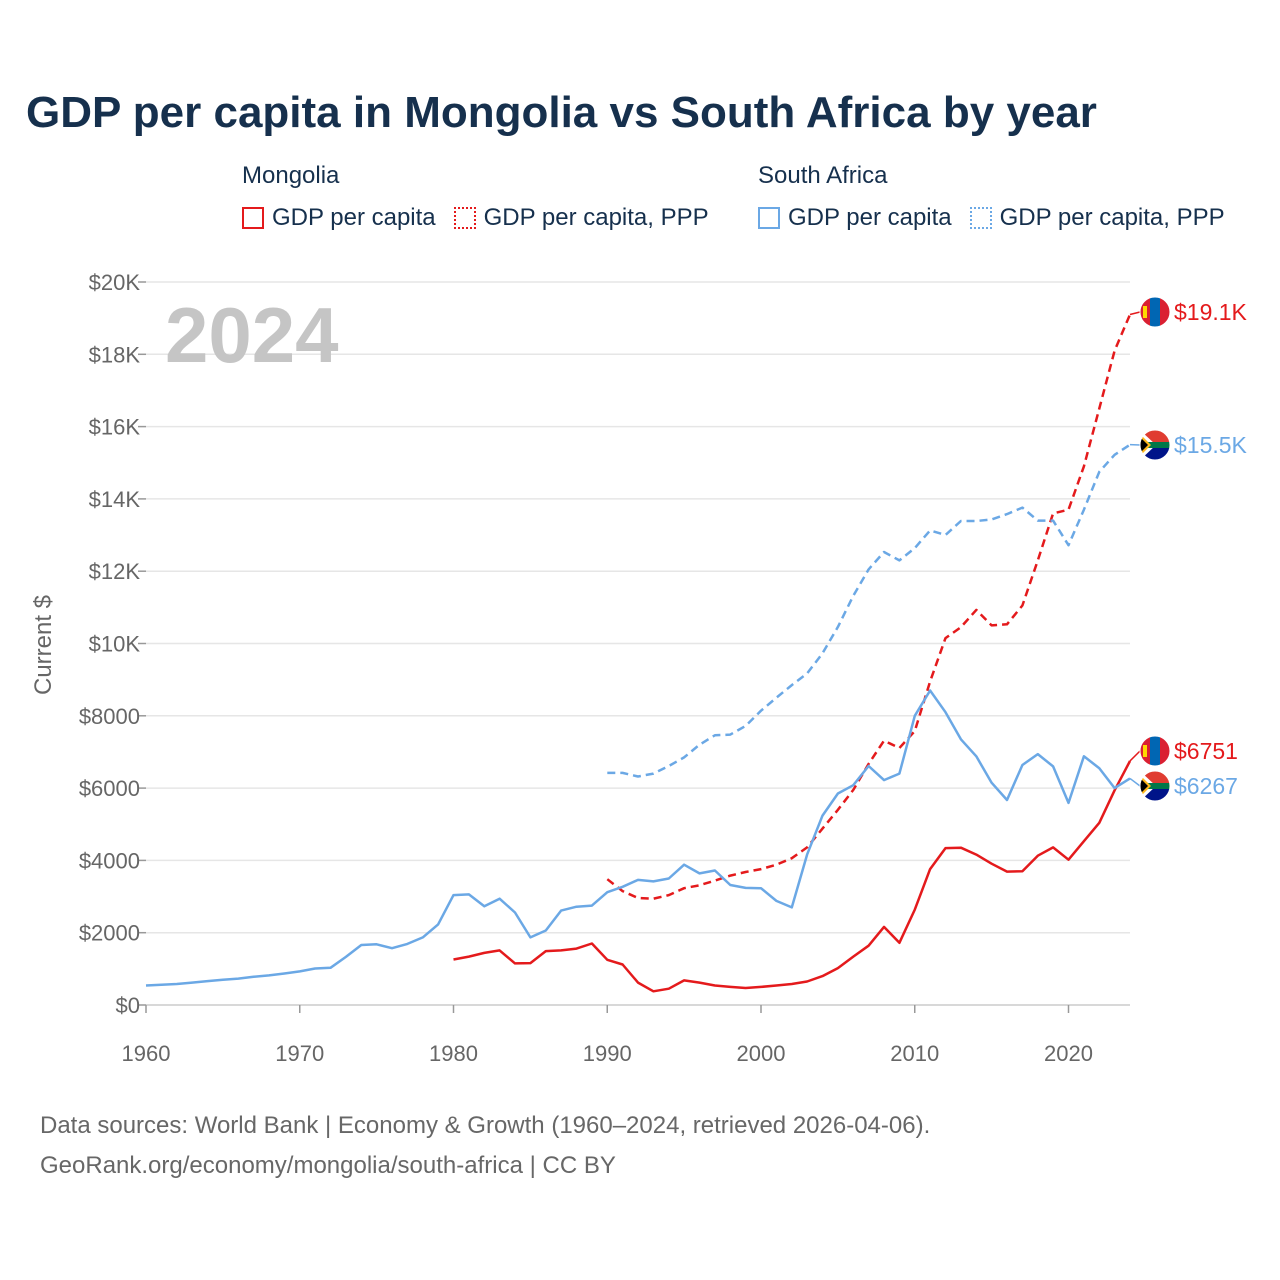 Image resolution: width=1280 pixels, height=1280 pixels. I want to click on end-value-label: $6751, so click(1206, 751).